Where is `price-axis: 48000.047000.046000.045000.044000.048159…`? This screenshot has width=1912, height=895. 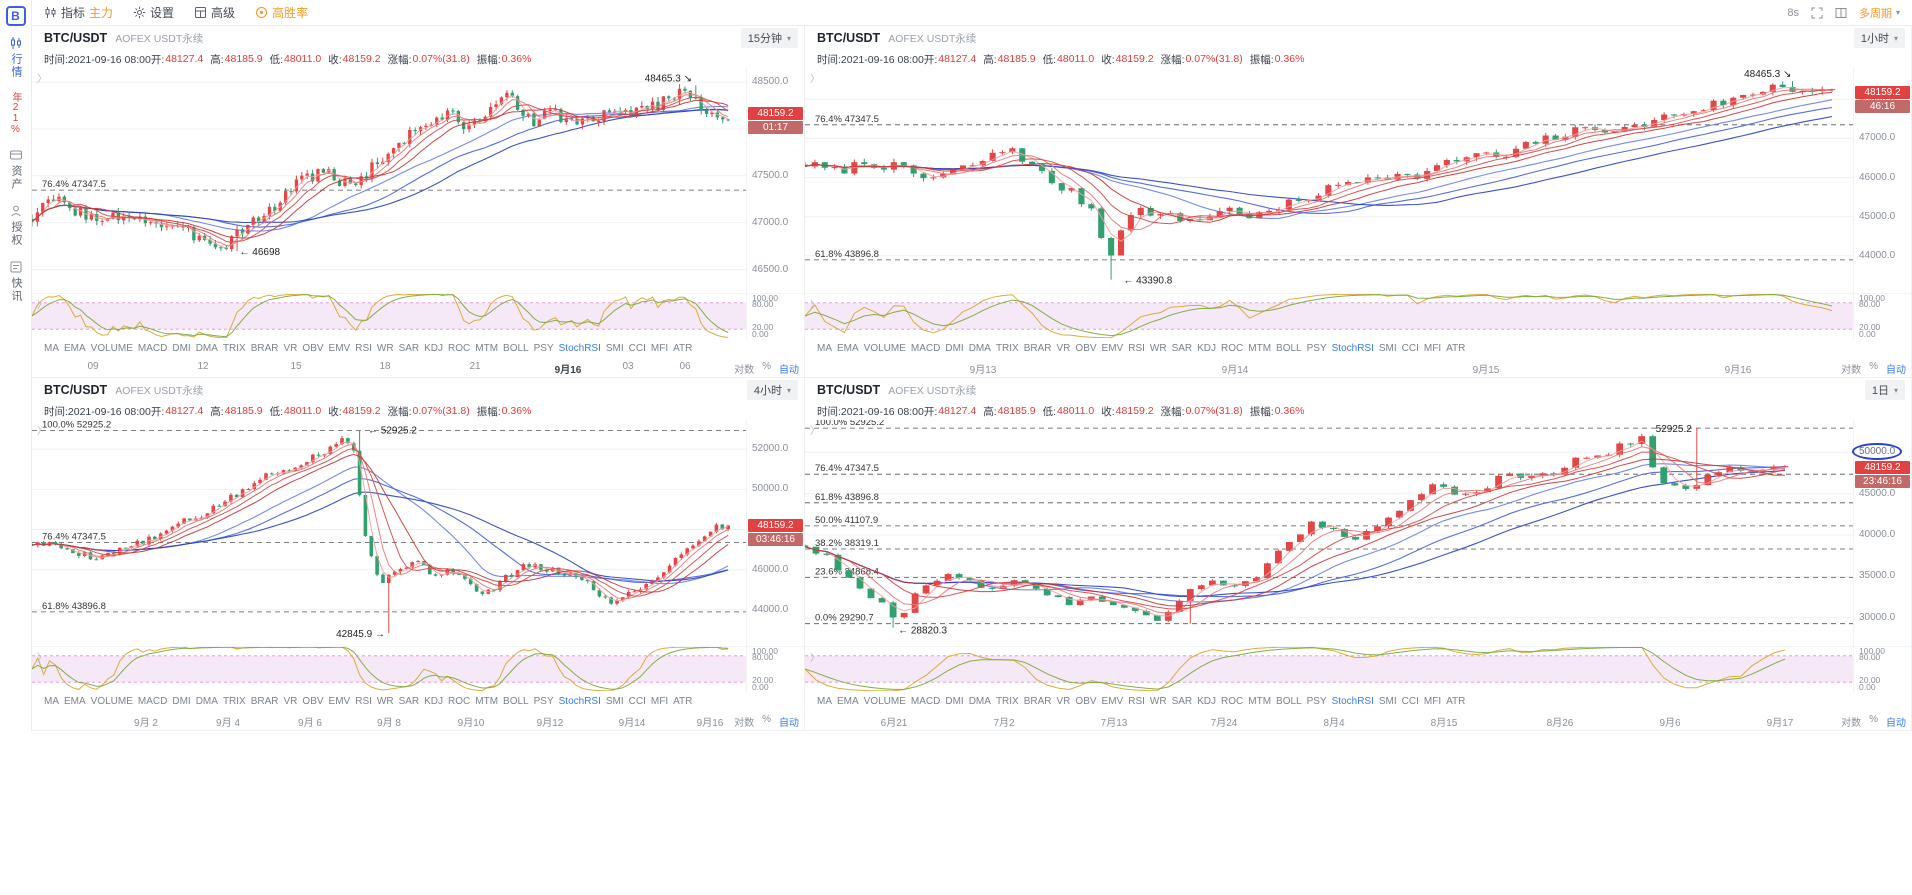
price-axis: 48000.047000.046000.045000.044000.048159… is located at coordinates (1882, 180).